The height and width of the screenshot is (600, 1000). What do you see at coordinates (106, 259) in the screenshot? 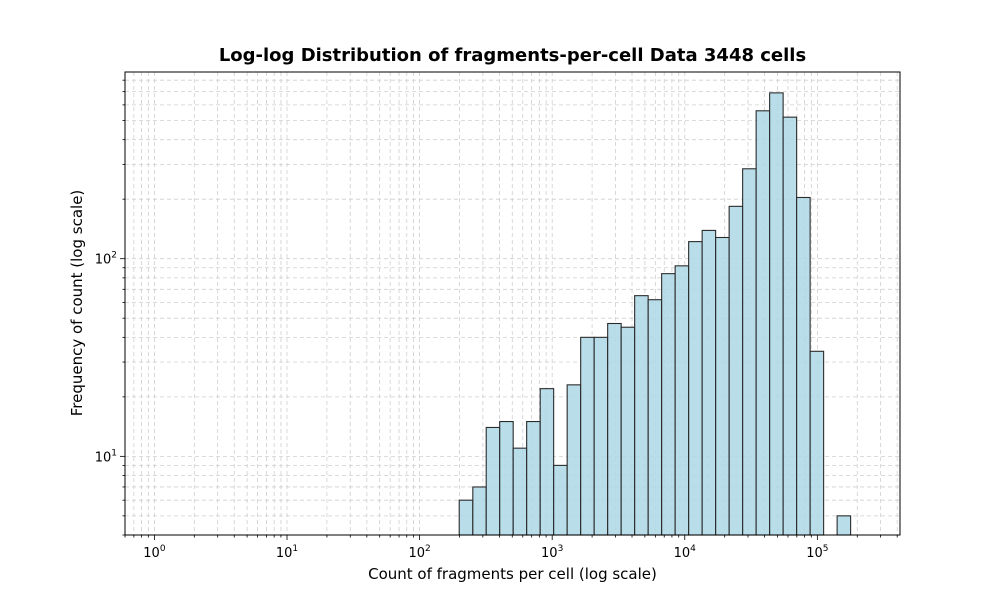
I see `y-tick-label: 10²` at bounding box center [106, 259].